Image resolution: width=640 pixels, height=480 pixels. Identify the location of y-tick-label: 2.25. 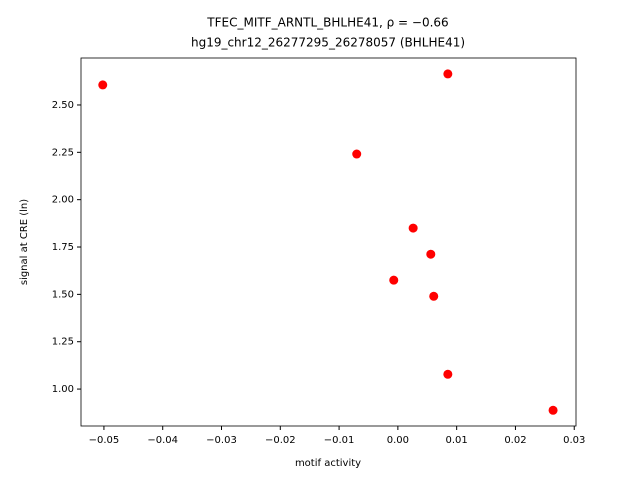
(63, 152).